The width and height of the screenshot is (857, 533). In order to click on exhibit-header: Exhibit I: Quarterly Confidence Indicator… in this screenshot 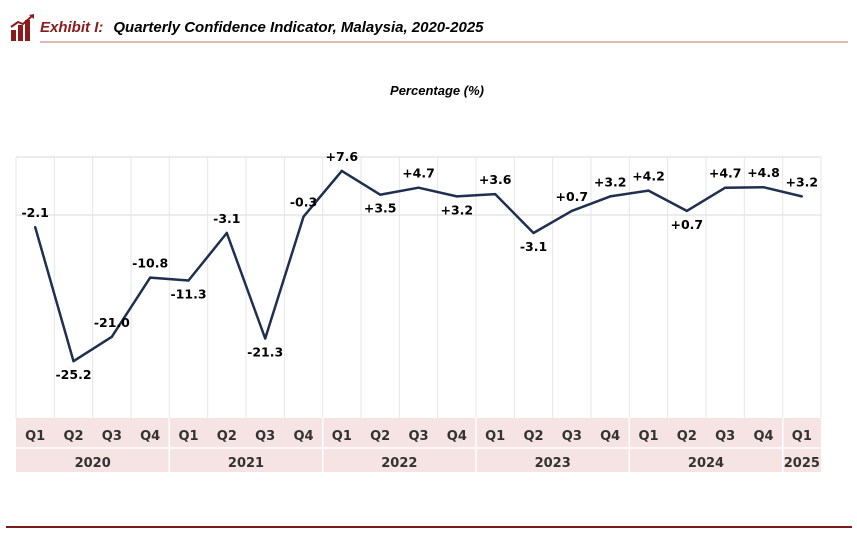, I will do `click(428, 28)`.